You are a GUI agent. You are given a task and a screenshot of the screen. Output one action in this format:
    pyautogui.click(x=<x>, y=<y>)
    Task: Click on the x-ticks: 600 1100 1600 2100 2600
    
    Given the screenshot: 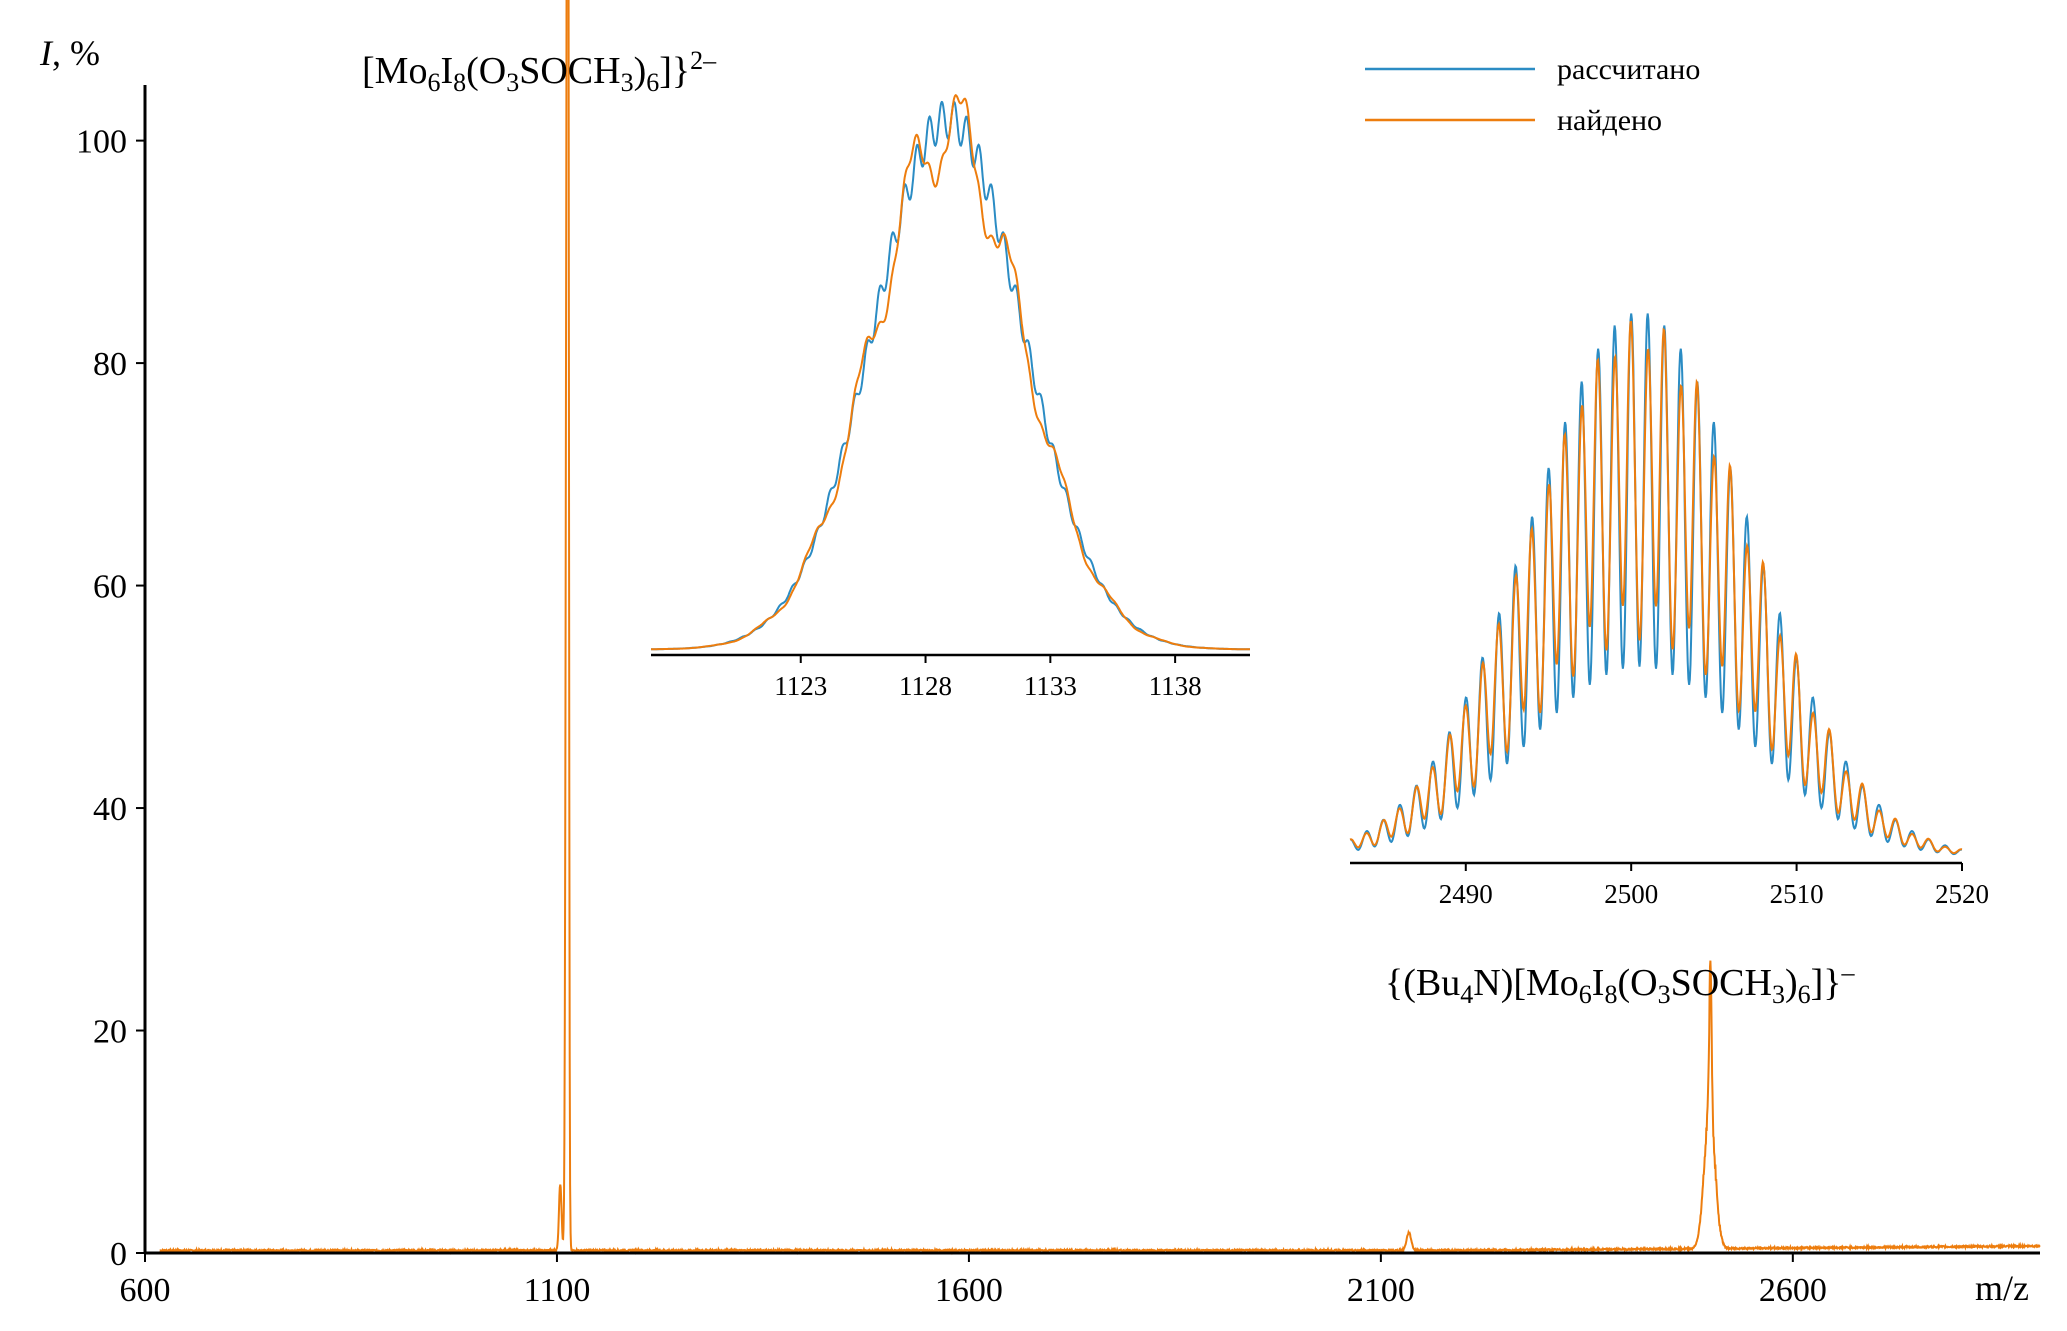 What is the action you would take?
    pyautogui.click(x=973, y=1281)
    